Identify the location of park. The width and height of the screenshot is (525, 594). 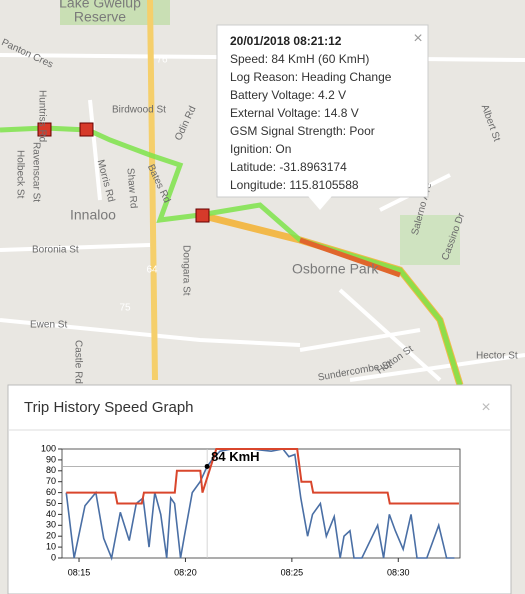
(430, 240).